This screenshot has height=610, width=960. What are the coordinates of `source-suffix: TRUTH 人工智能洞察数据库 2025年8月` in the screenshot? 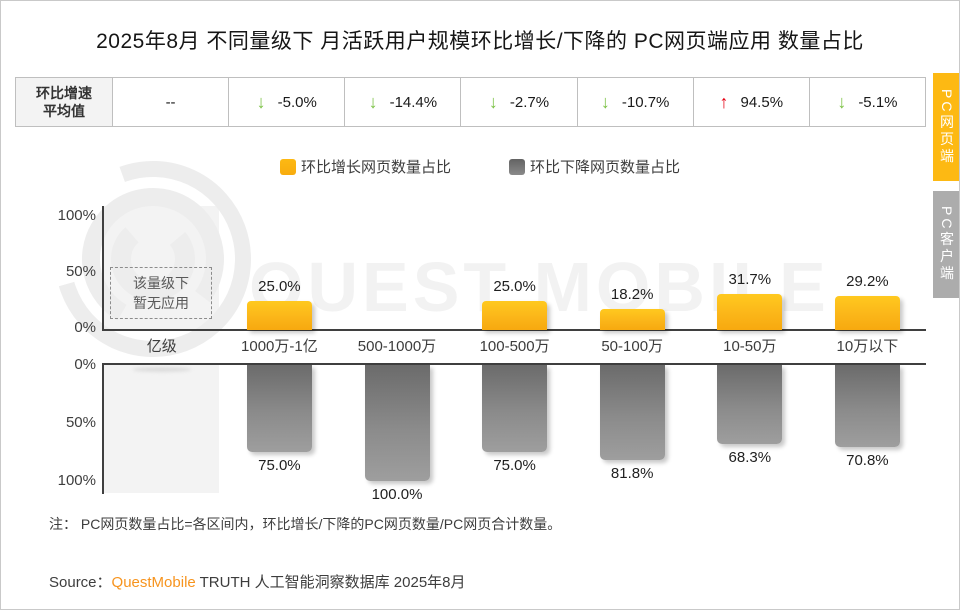 It's located at (330, 582).